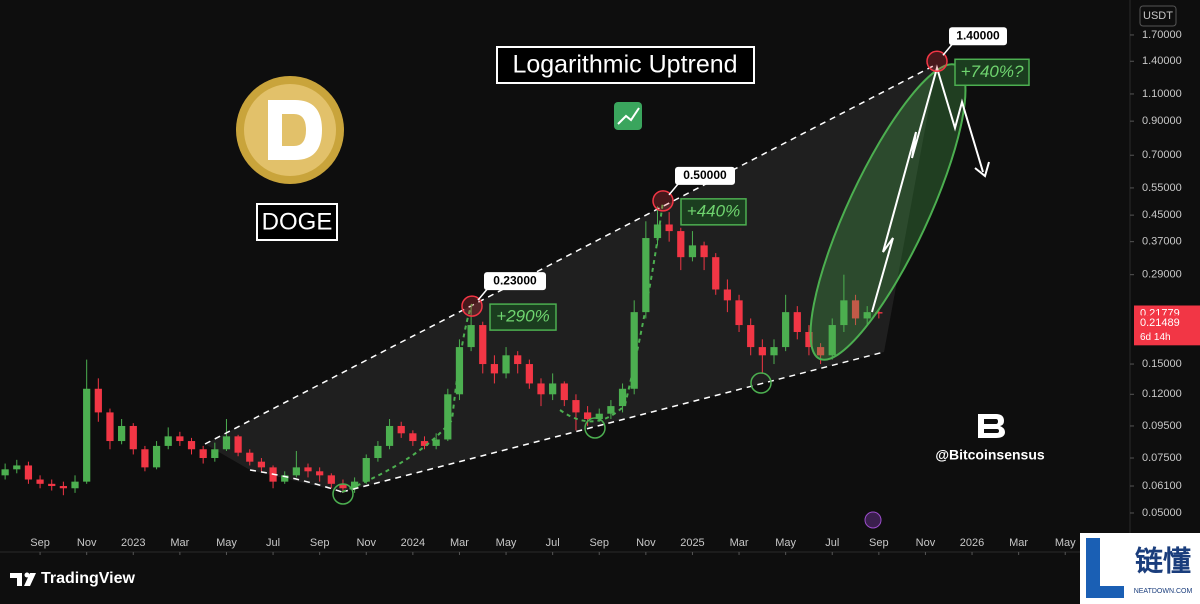  What do you see at coordinates (295, 130) in the screenshot?
I see `coin-d` at bounding box center [295, 130].